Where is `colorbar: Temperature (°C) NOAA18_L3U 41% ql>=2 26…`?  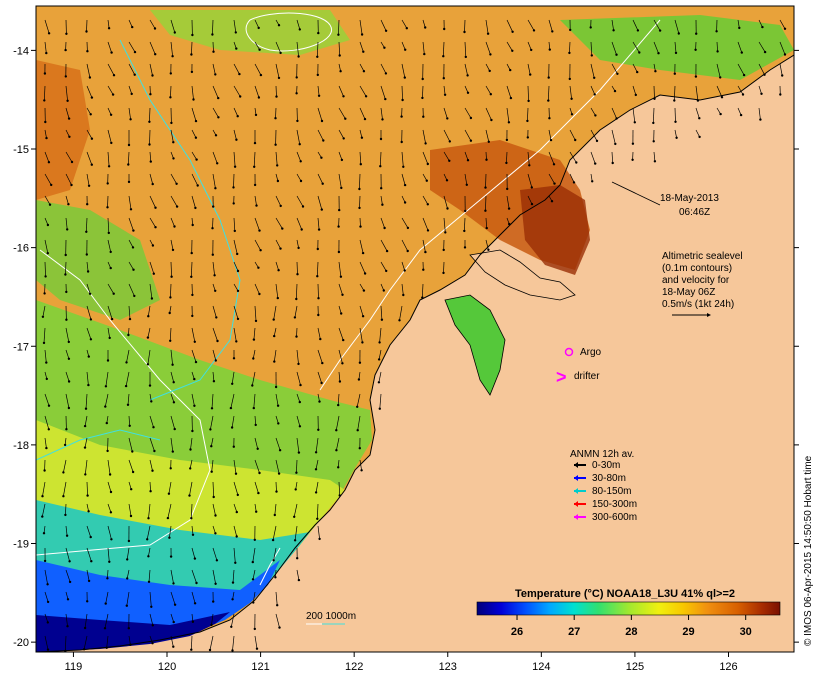
colorbar: Temperature (°C) NOAA18_L3U 41% ql>=2 26… is located at coordinates (628, 613).